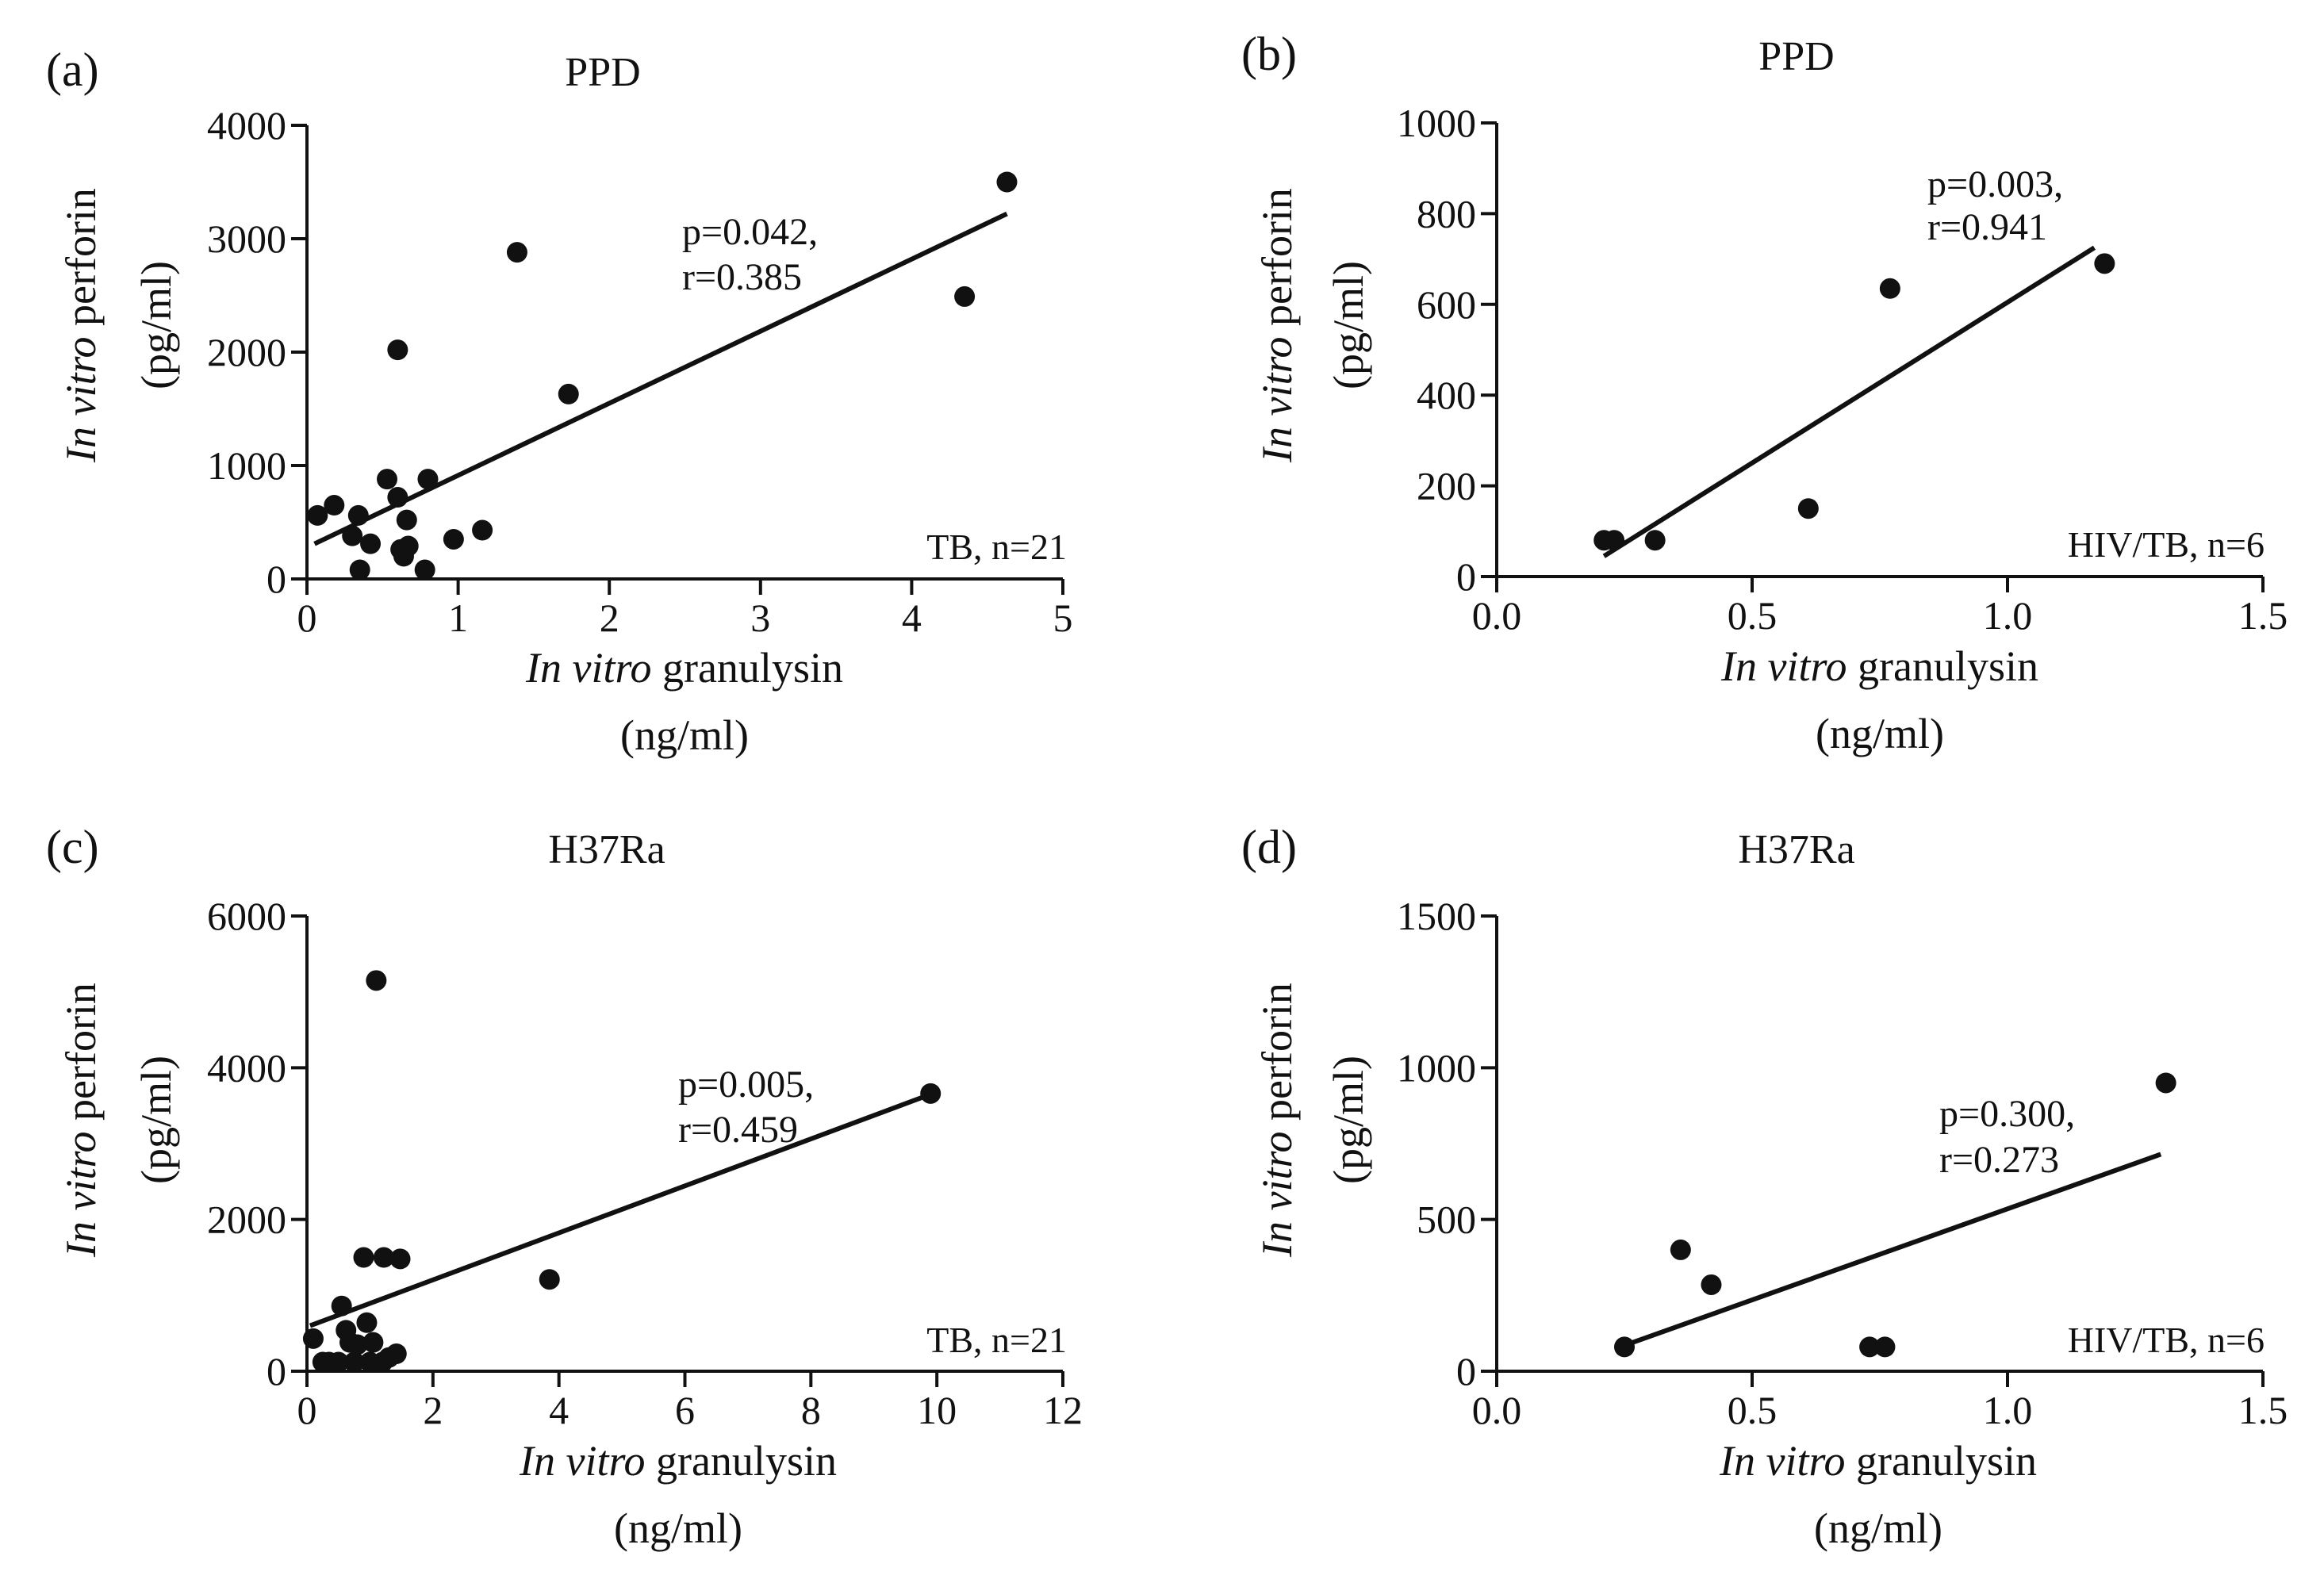  Describe the element at coordinates (738, 1130) in the screenshot. I see `r-value-label: r=0.459` at that location.